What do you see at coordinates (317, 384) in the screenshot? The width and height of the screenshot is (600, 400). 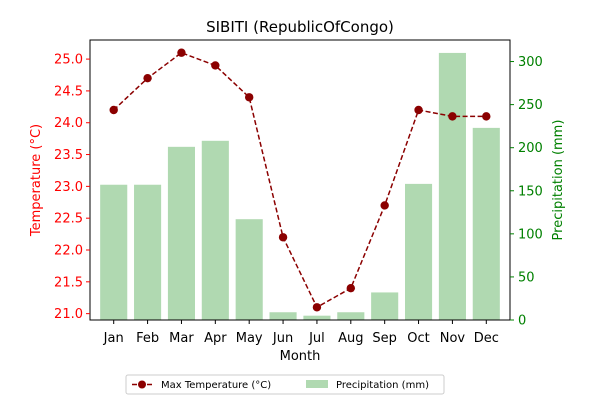 I see `legend-bar-swatch` at bounding box center [317, 384].